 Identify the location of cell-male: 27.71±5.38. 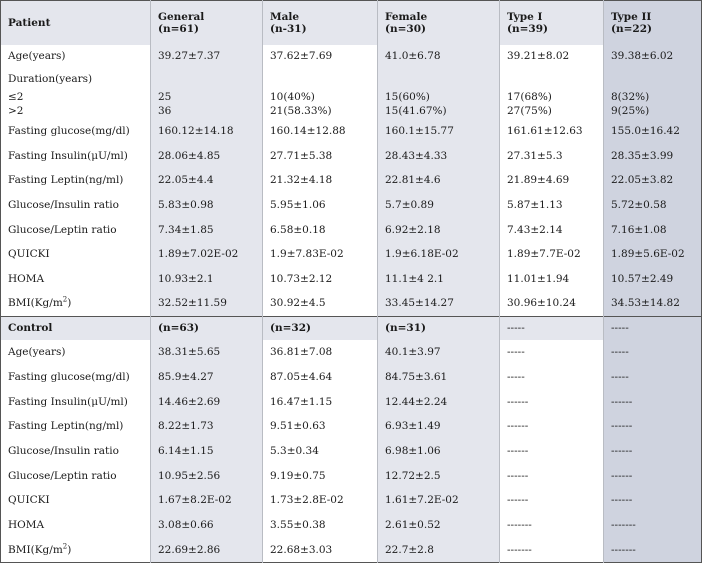
(320, 155).